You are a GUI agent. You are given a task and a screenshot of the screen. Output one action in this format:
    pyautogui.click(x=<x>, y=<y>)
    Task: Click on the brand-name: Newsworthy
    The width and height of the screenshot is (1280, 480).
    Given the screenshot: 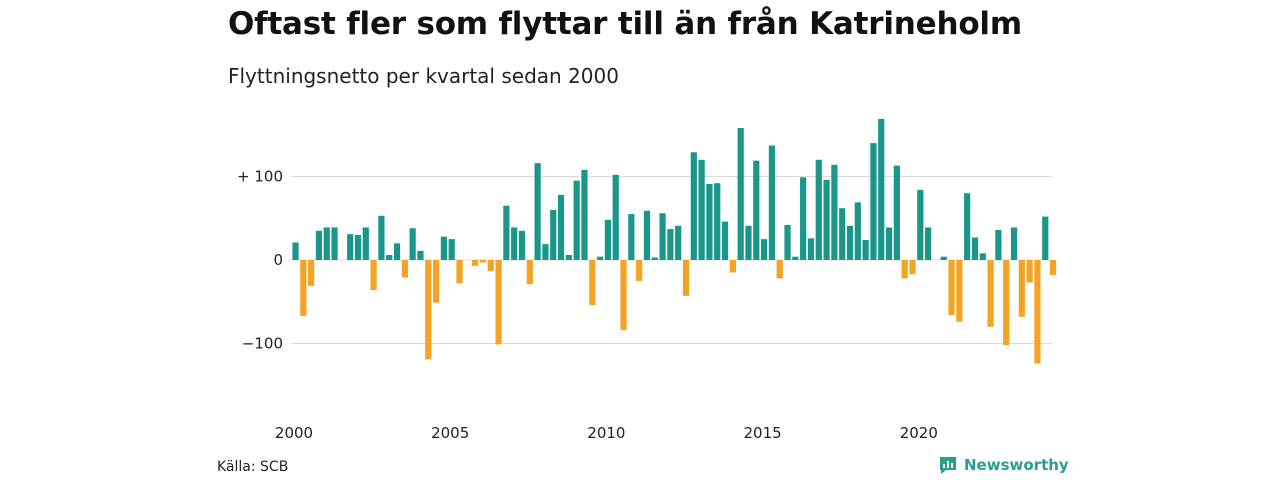 What is the action you would take?
    pyautogui.click(x=1016, y=465)
    